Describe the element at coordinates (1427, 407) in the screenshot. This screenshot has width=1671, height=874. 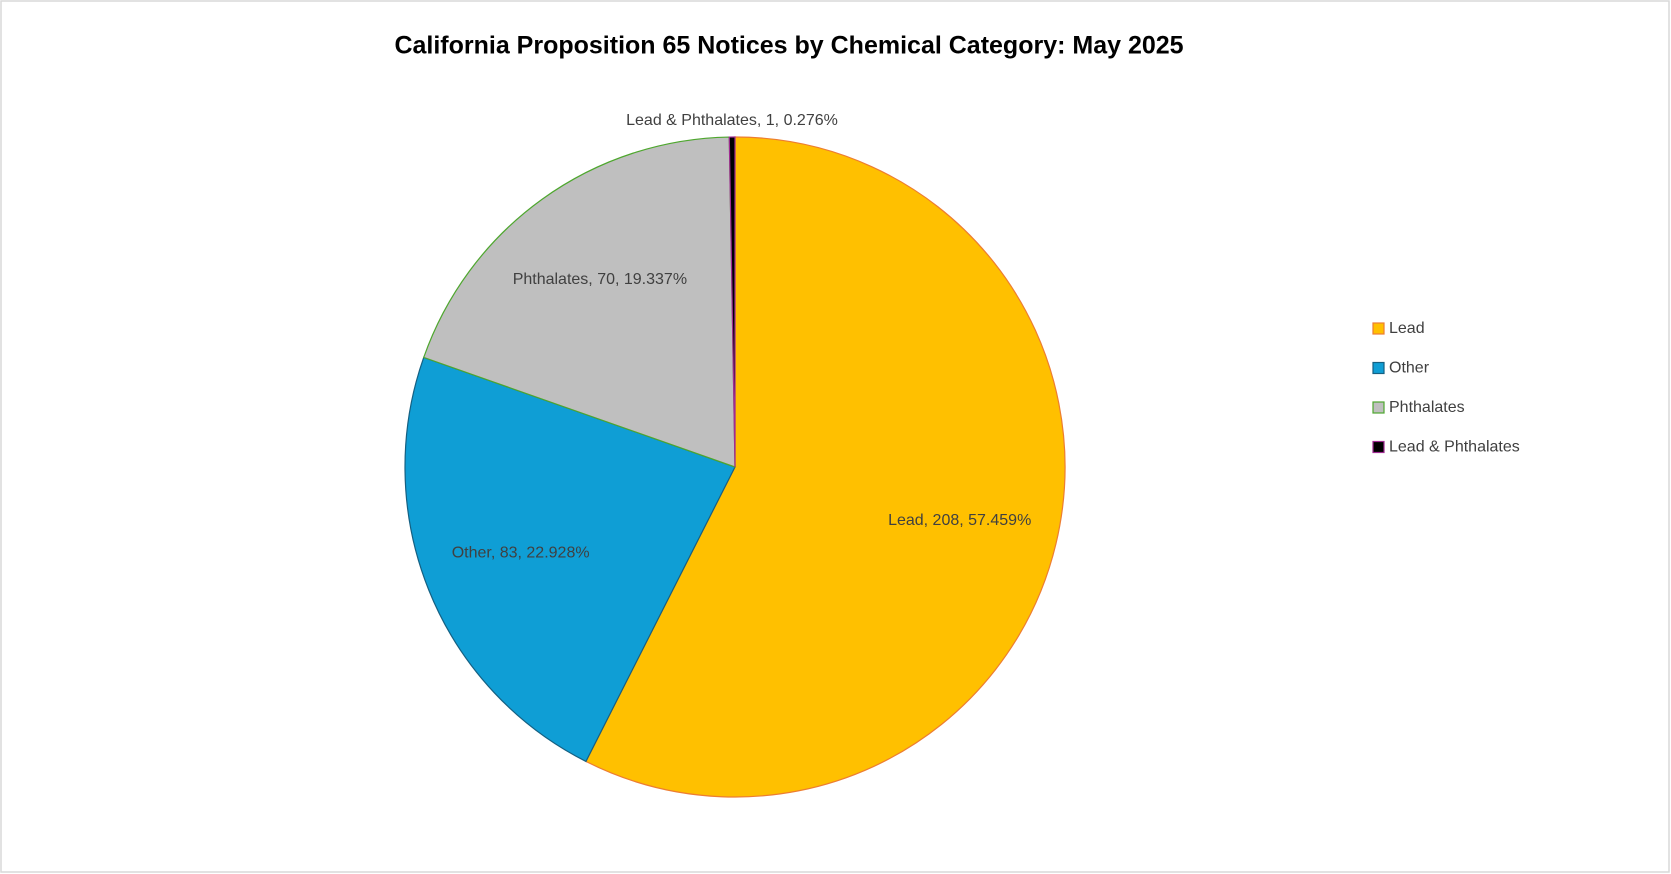
I see `legend-label: Phthalates` at that location.